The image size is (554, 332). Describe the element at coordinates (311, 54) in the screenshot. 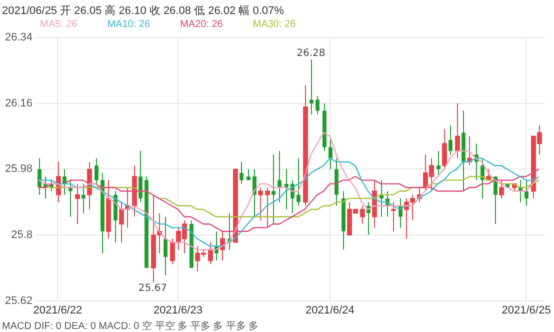

I see `annotation: 26.28` at that location.